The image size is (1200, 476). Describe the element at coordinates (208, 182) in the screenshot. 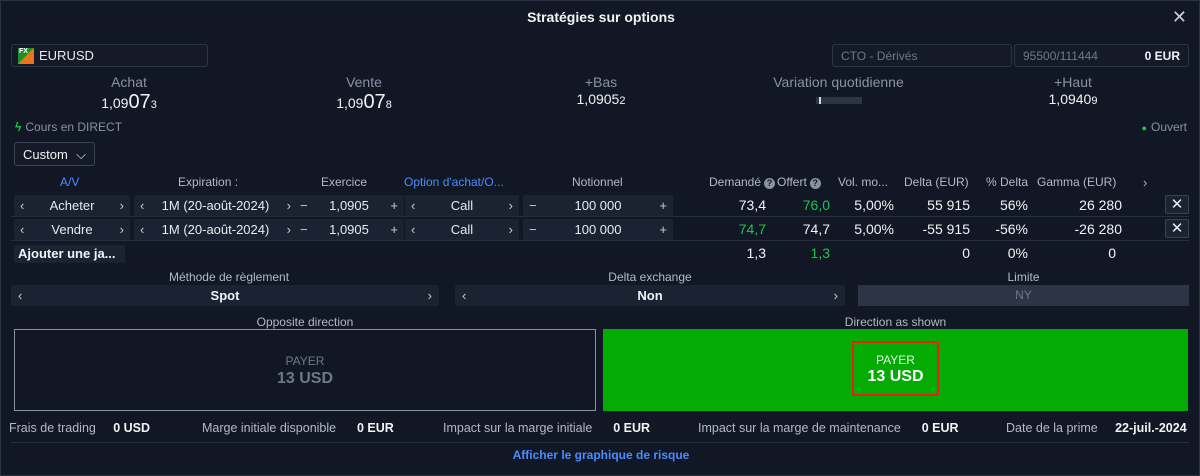

I see `col-expiration: Expiration :` at that location.